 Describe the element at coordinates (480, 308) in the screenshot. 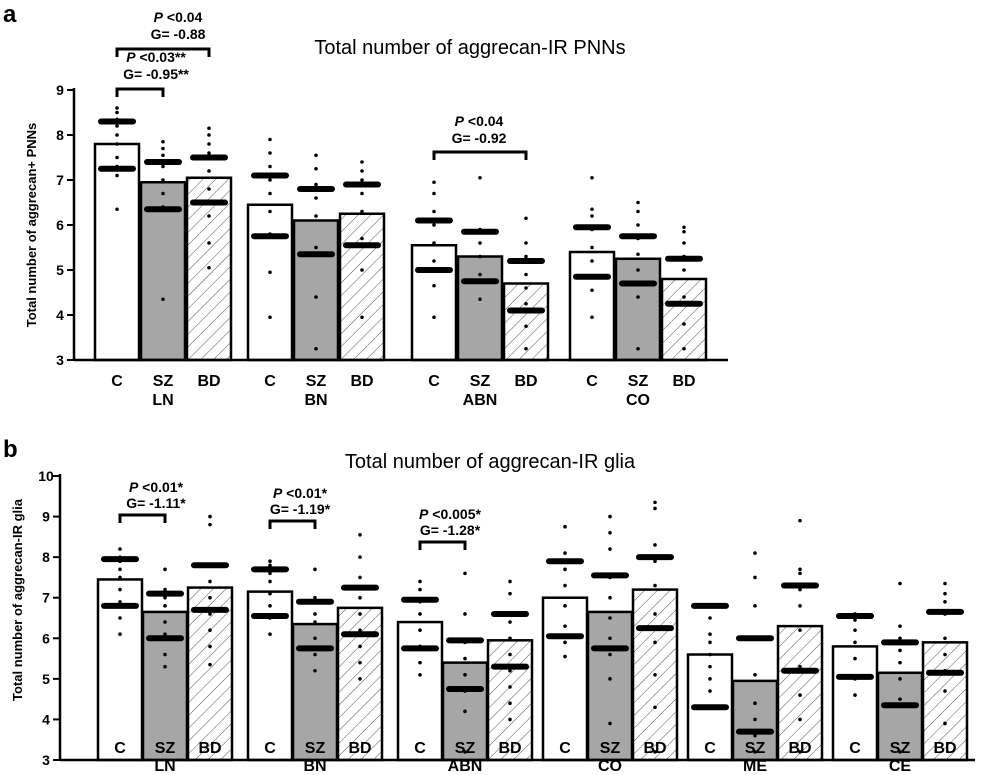

I see `bar-sz-abn` at that location.